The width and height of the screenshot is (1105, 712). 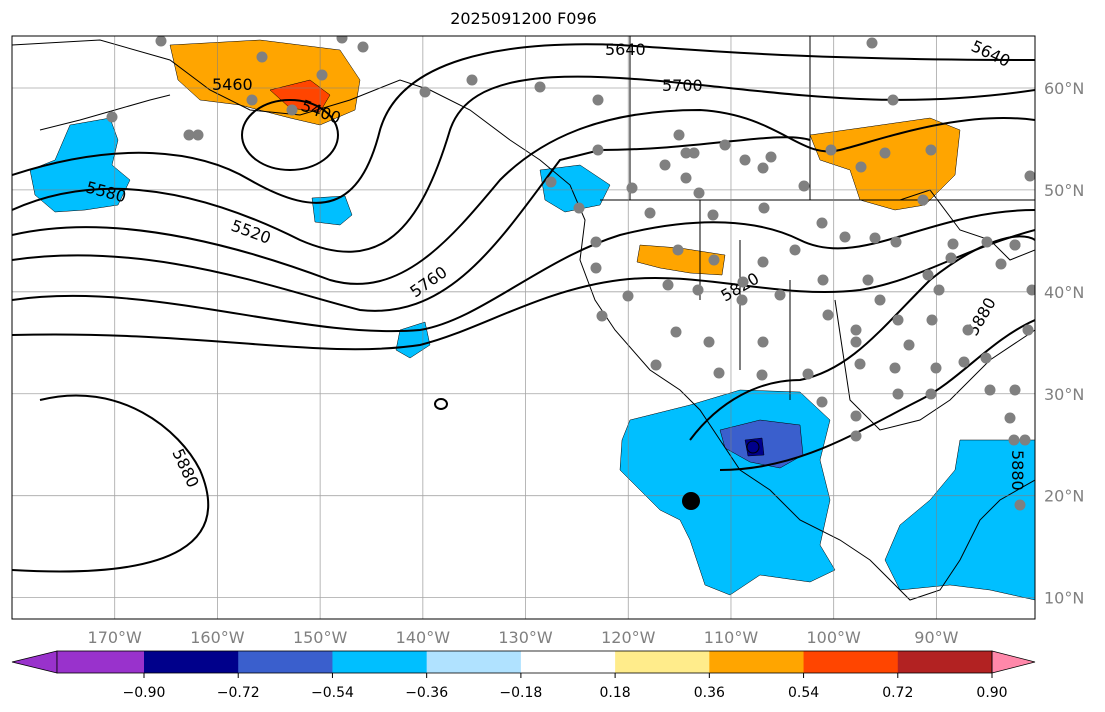 What do you see at coordinates (238, 693) in the screenshot?
I see `colorbar-tick-label: −0.72` at bounding box center [238, 693].